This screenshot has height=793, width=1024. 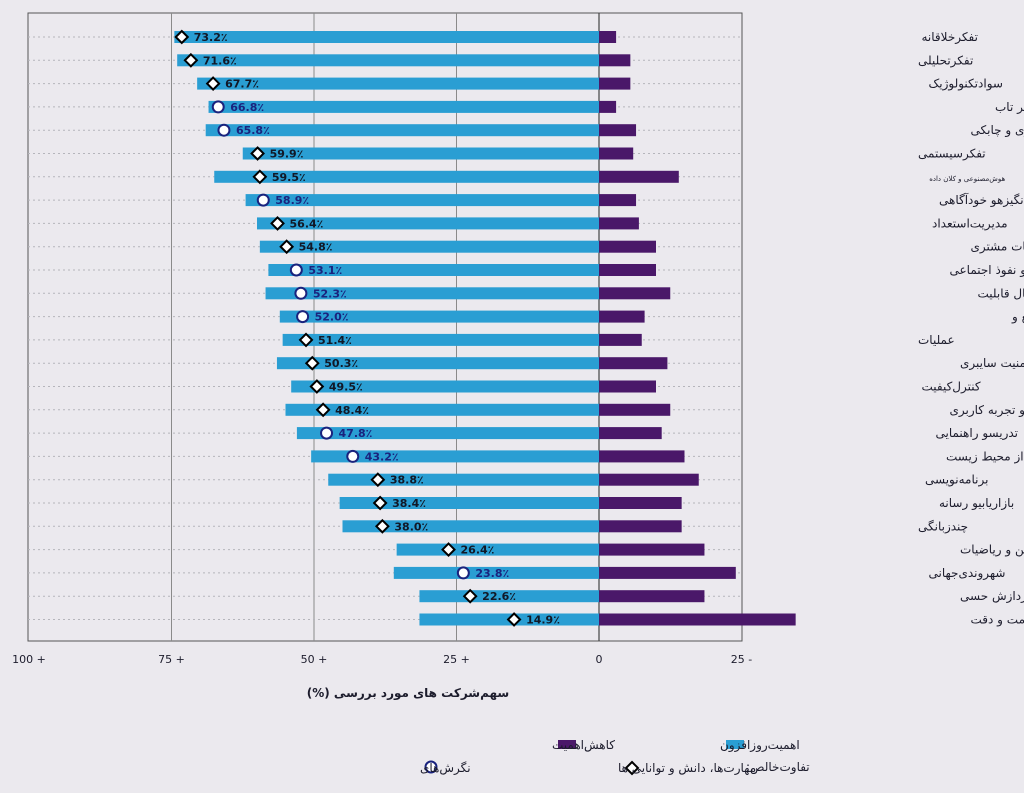 I want to click on category-label: مهارت‌دستی، استقامت و دقت, so click(x=997, y=620).